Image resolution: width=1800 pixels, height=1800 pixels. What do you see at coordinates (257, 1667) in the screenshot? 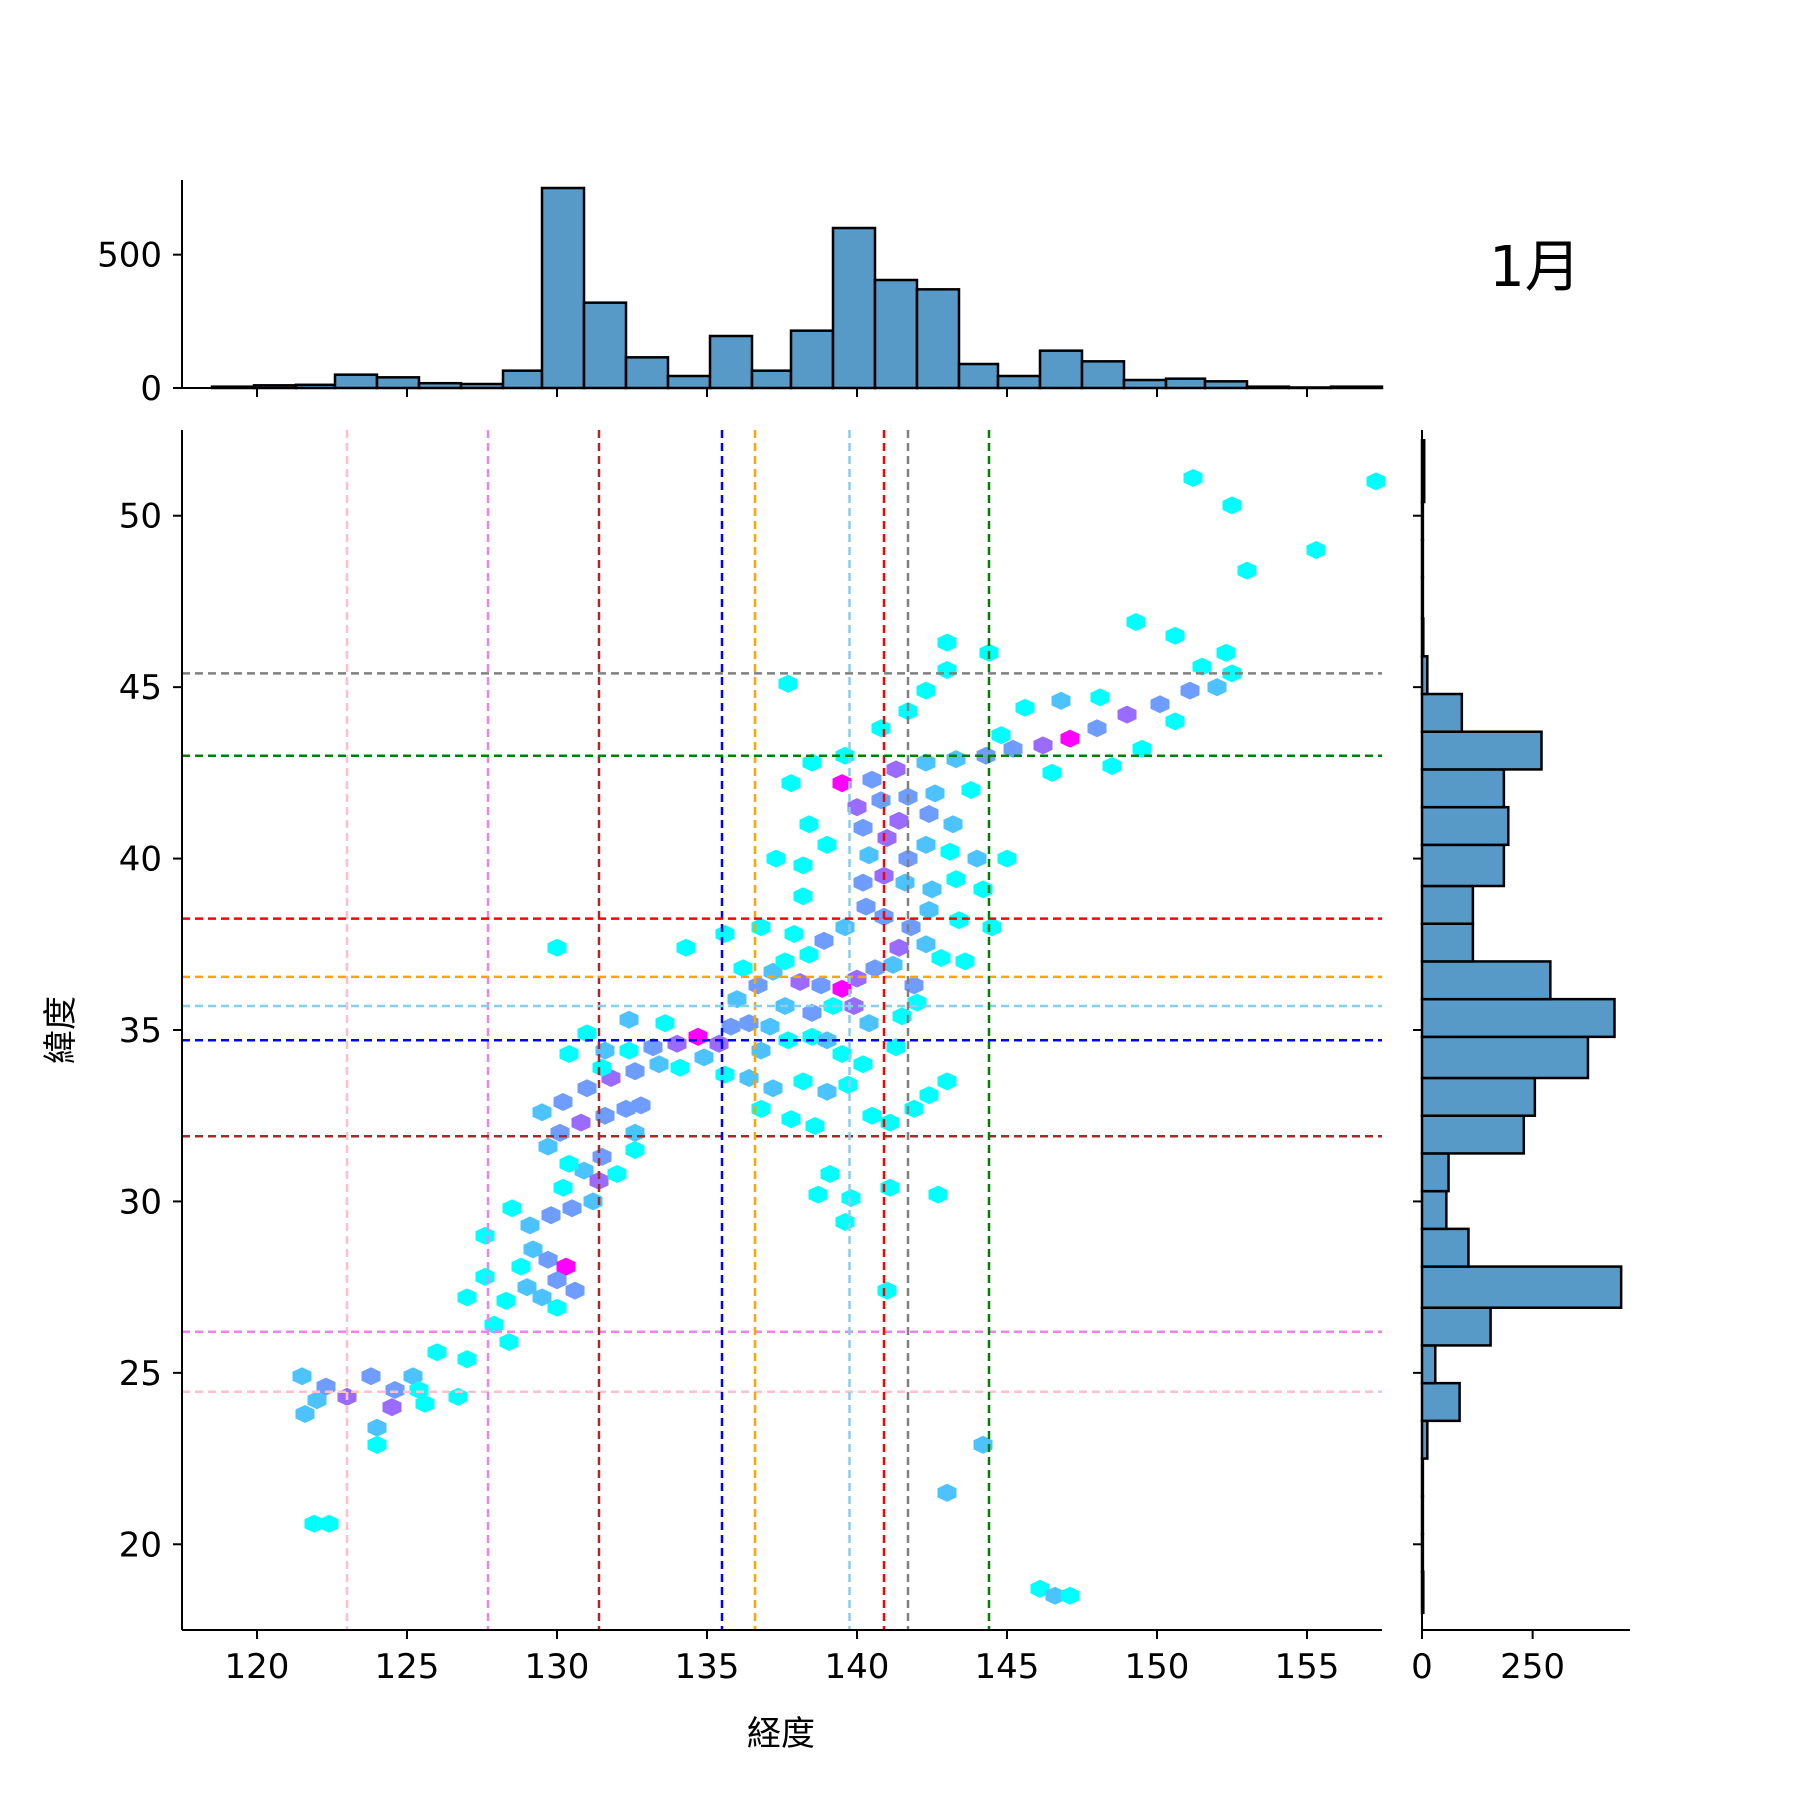
I see `main-x-tick-label: 120` at bounding box center [257, 1667].